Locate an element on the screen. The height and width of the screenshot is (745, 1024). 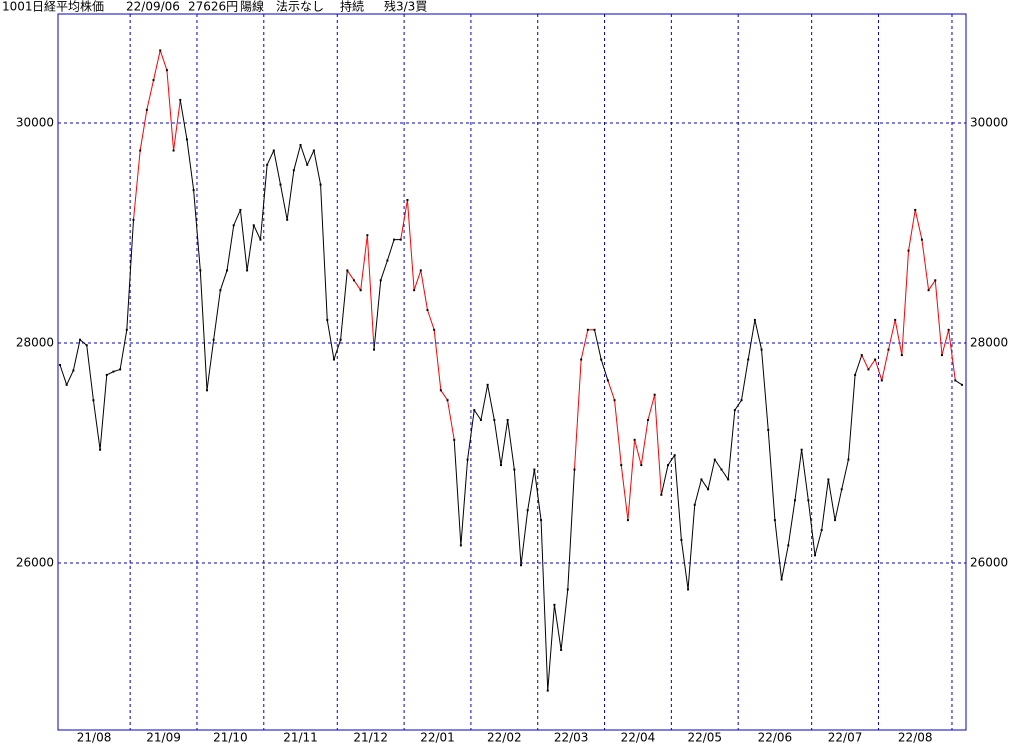
x-tick-label: 22/04 is located at coordinates (638, 738).